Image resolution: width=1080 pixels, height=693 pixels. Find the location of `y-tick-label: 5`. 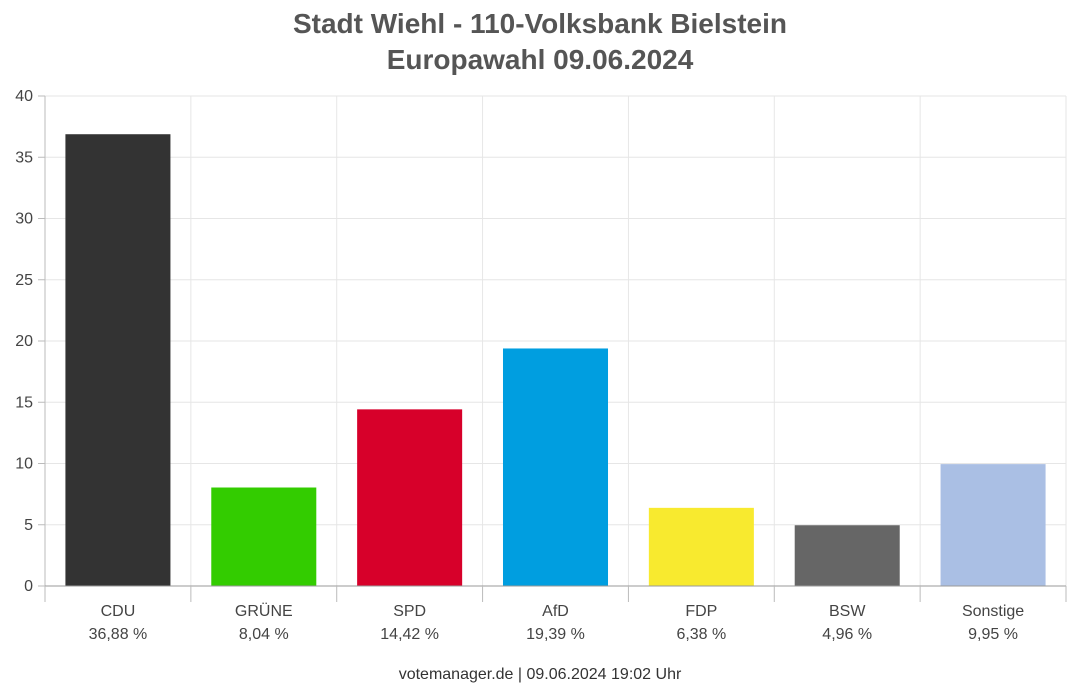

y-tick-label: 5 is located at coordinates (28, 525).